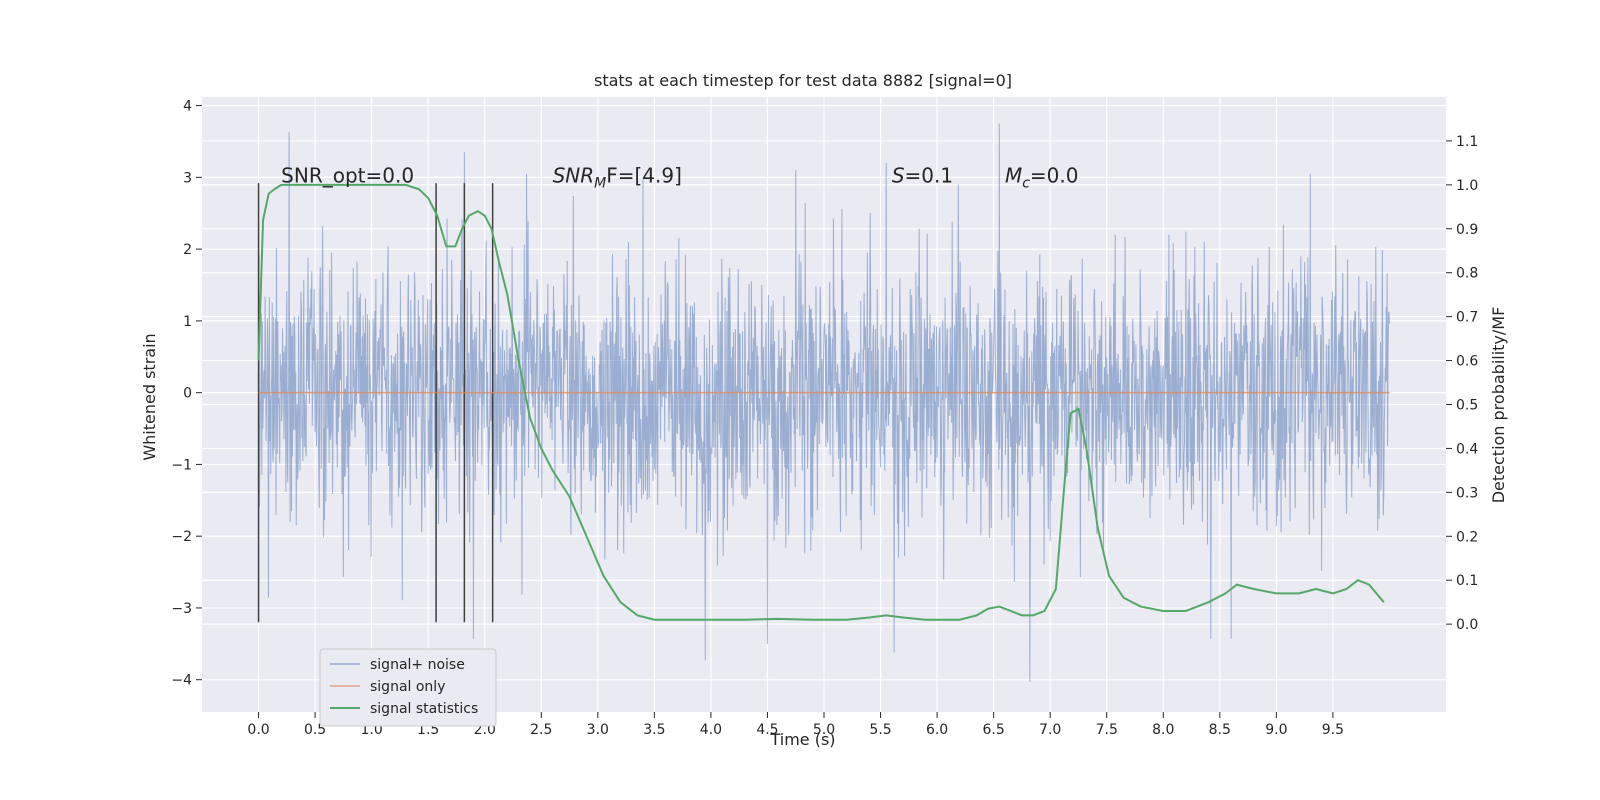 The image size is (1600, 800). I want to click on legend-label-signal-noise: signal+ noise, so click(417, 665).